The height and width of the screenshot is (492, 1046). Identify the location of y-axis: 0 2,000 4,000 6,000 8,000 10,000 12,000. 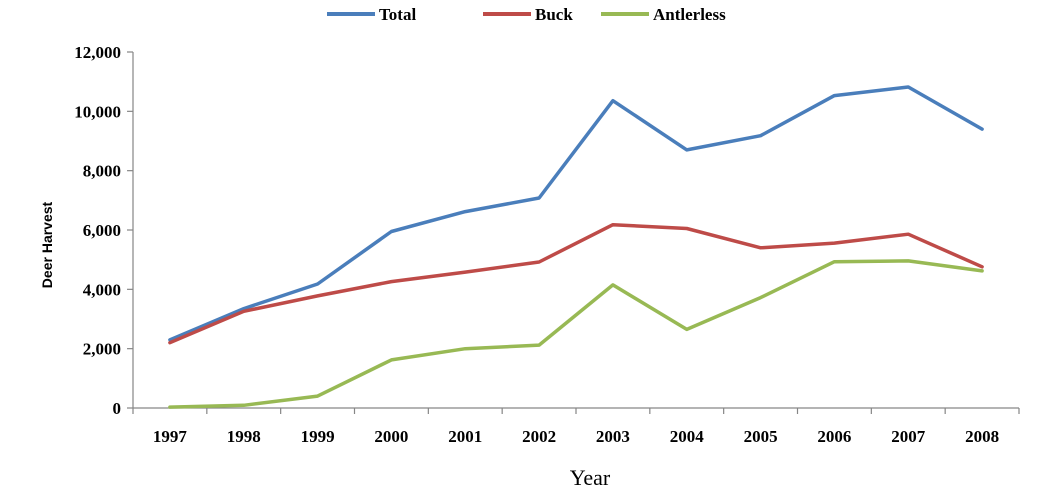
(104, 230).